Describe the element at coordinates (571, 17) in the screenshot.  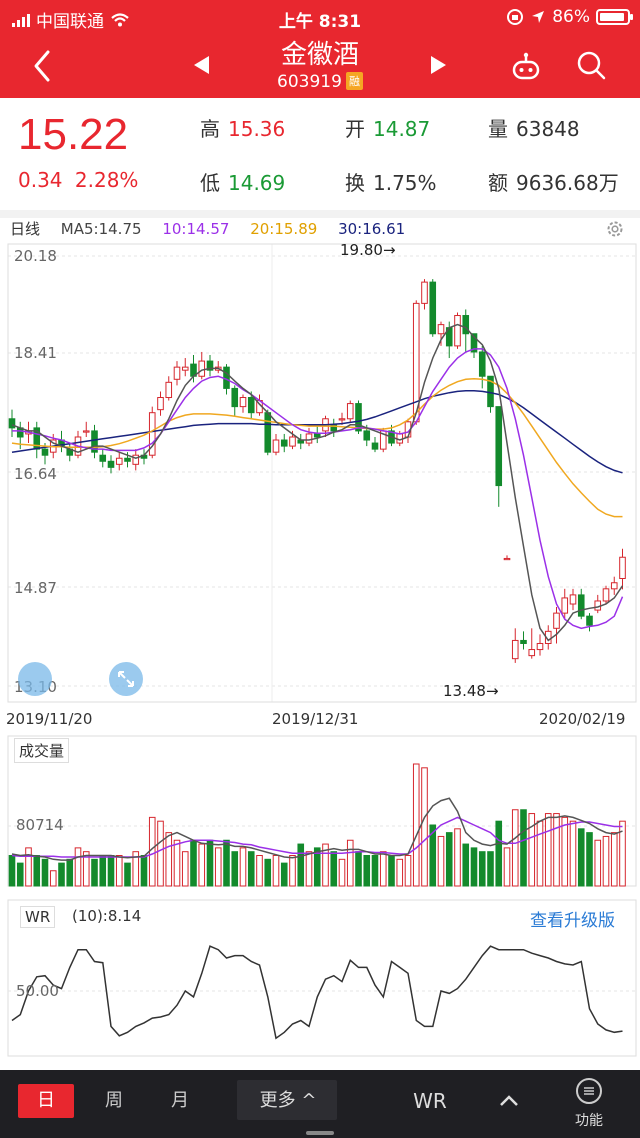
I see `battery-percent: 86%` at that location.